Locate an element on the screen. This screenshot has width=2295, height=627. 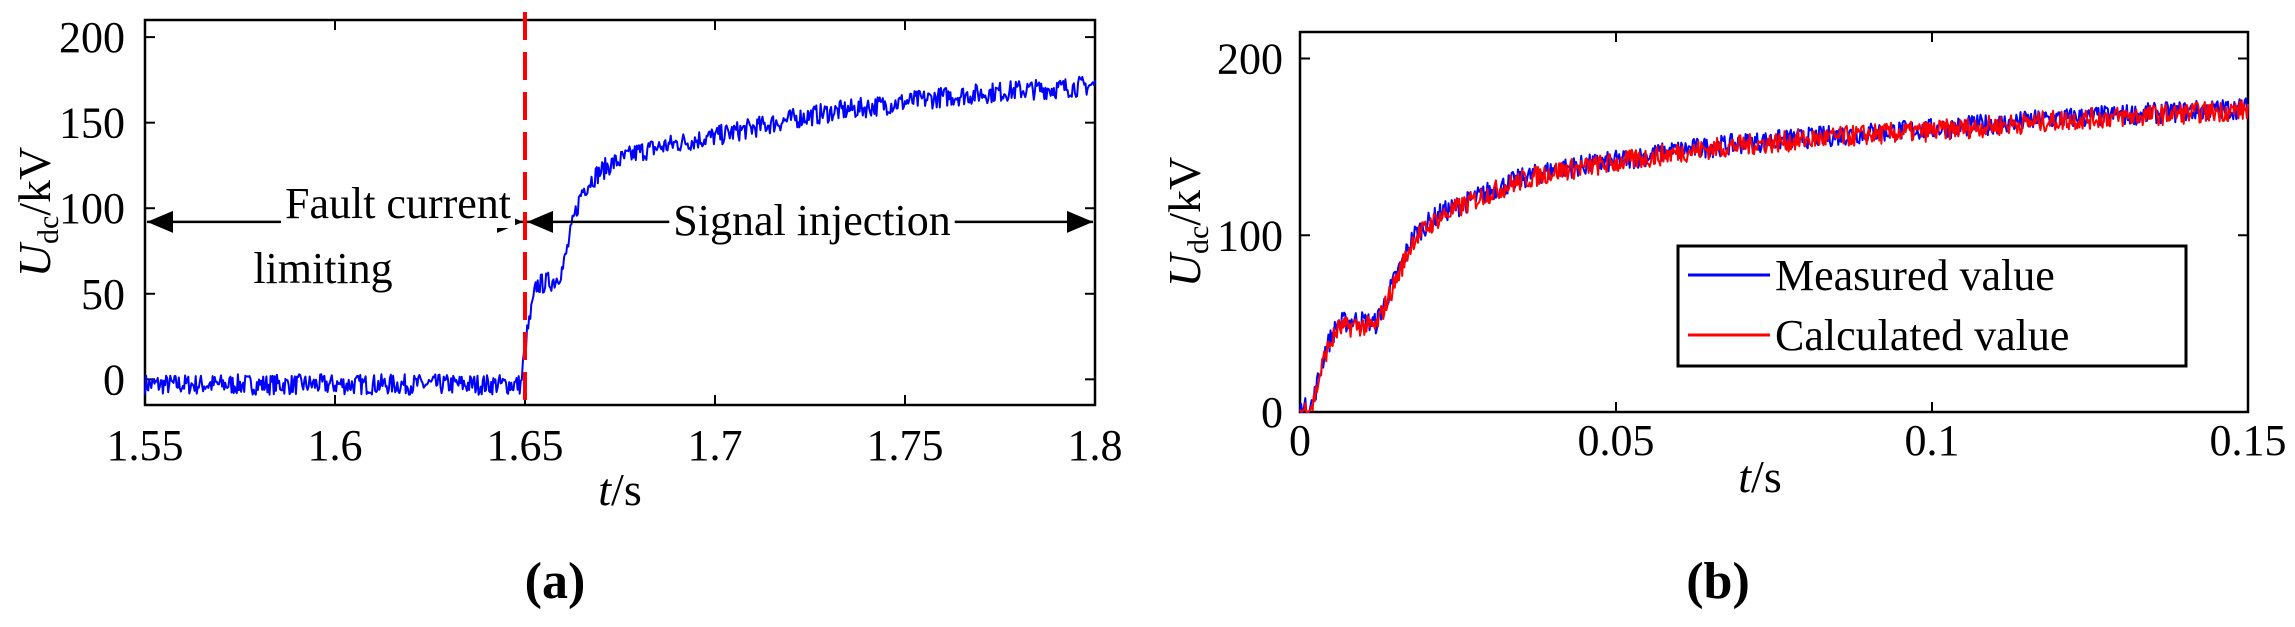
panel-a-y-label-sub: dc is located at coordinates (48, 230).